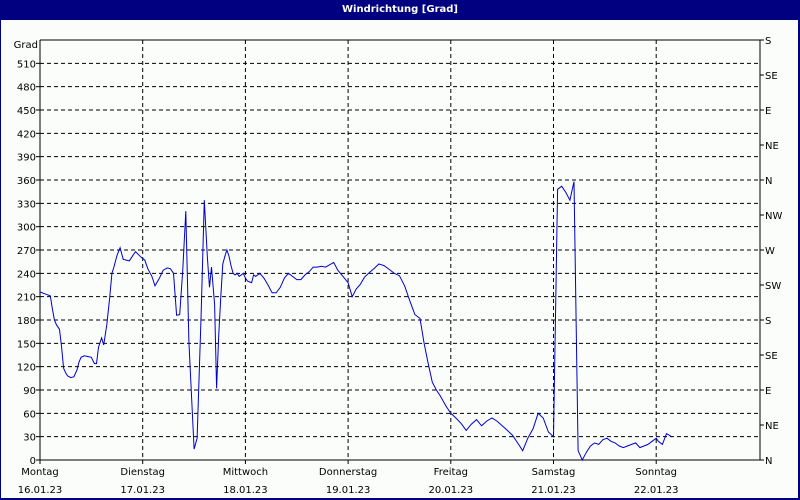  What do you see at coordinates (142, 472) in the screenshot?
I see `x-day-label: Dienstag` at bounding box center [142, 472].